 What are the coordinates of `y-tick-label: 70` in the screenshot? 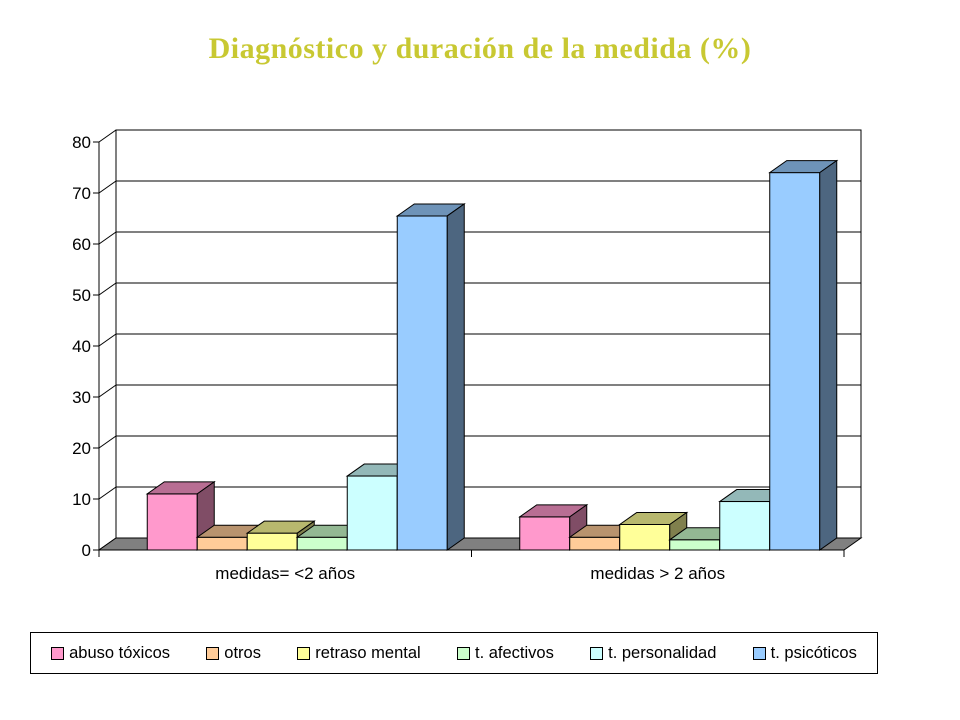 It's located at (81, 193).